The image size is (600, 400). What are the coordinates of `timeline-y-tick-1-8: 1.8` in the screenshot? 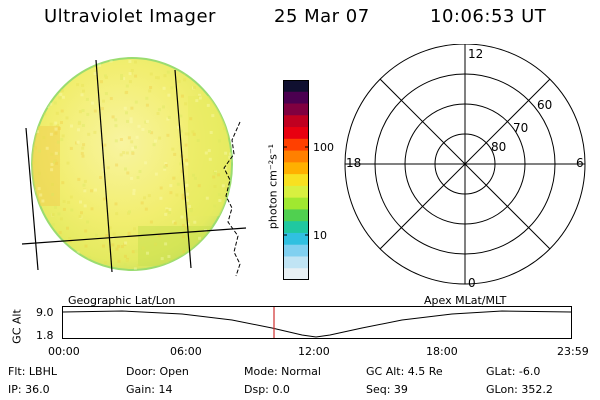 It's located at (45, 335).